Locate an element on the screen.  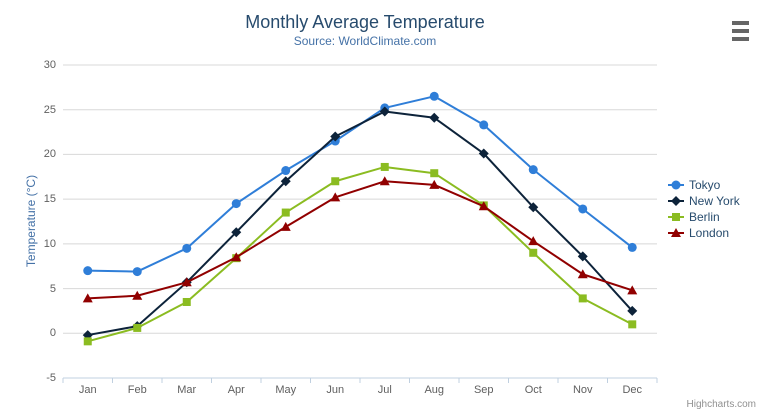
highcharts-credit-link: Highcharts.com is located at coordinates (721, 404).